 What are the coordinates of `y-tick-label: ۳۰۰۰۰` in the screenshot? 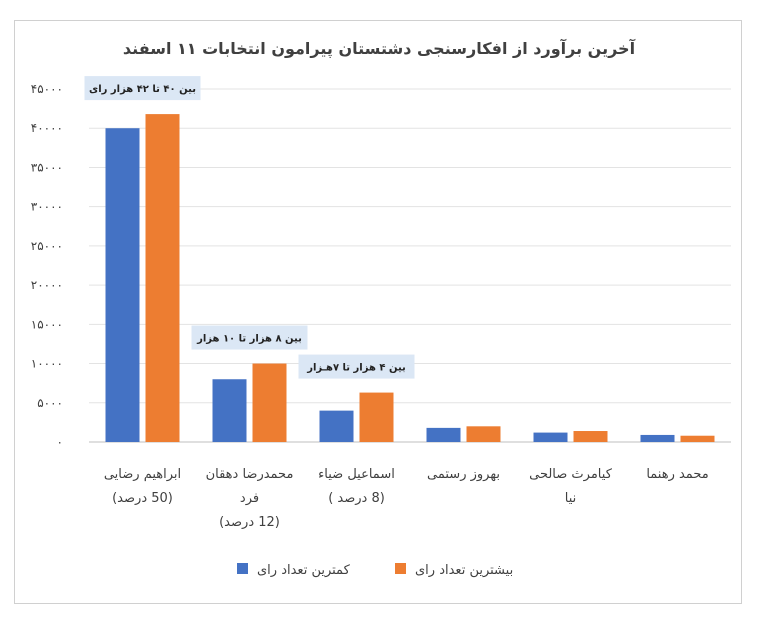 It's located at (47, 207).